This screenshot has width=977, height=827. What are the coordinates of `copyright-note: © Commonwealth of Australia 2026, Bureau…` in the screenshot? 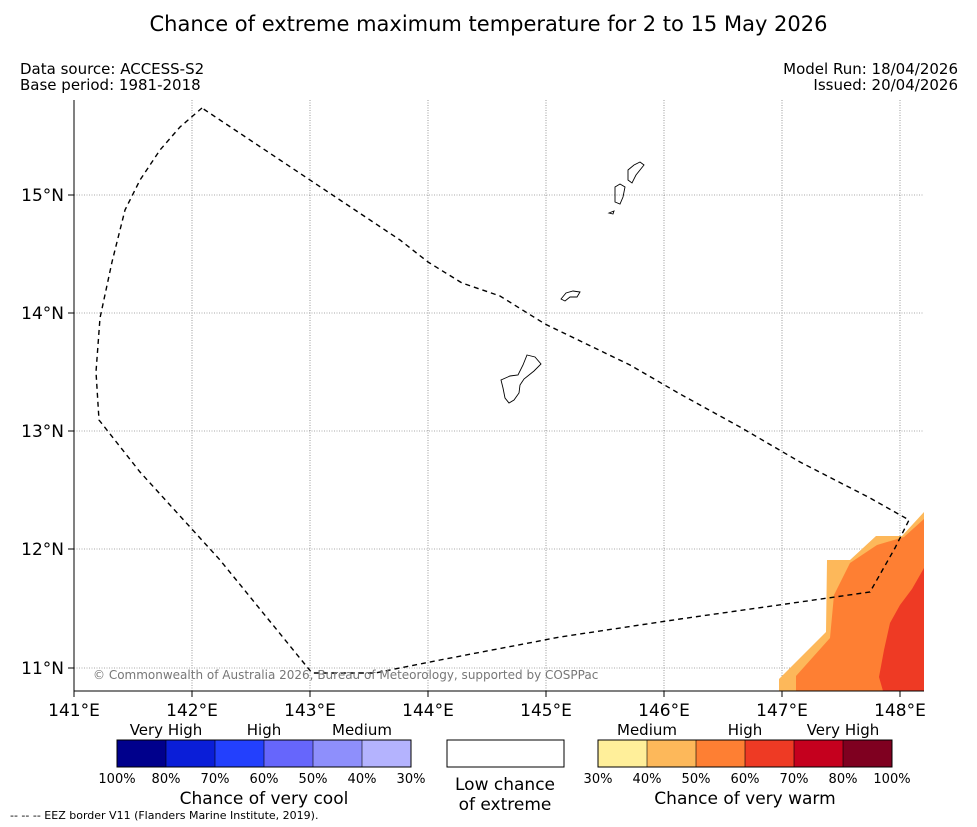 It's located at (345, 675).